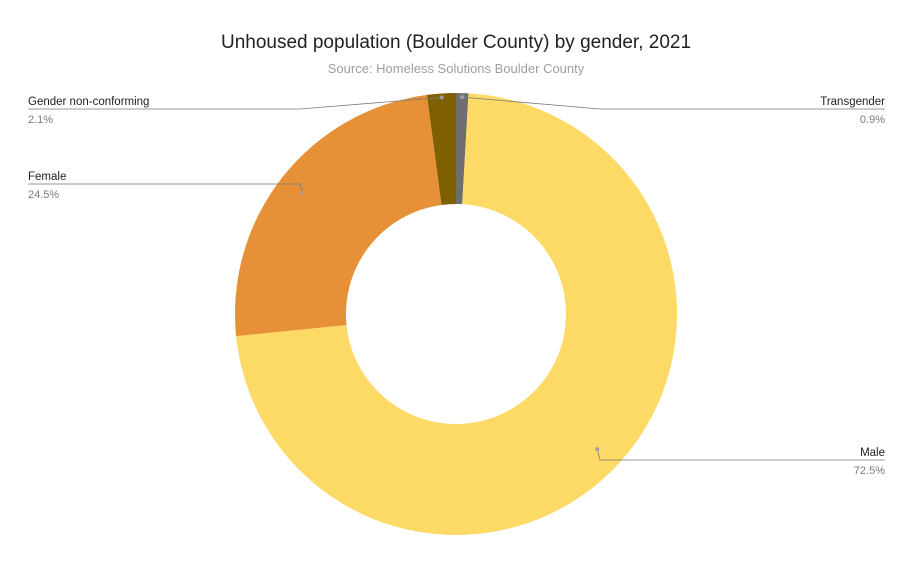  What do you see at coordinates (597, 449) in the screenshot?
I see `leader-dot-male` at bounding box center [597, 449].